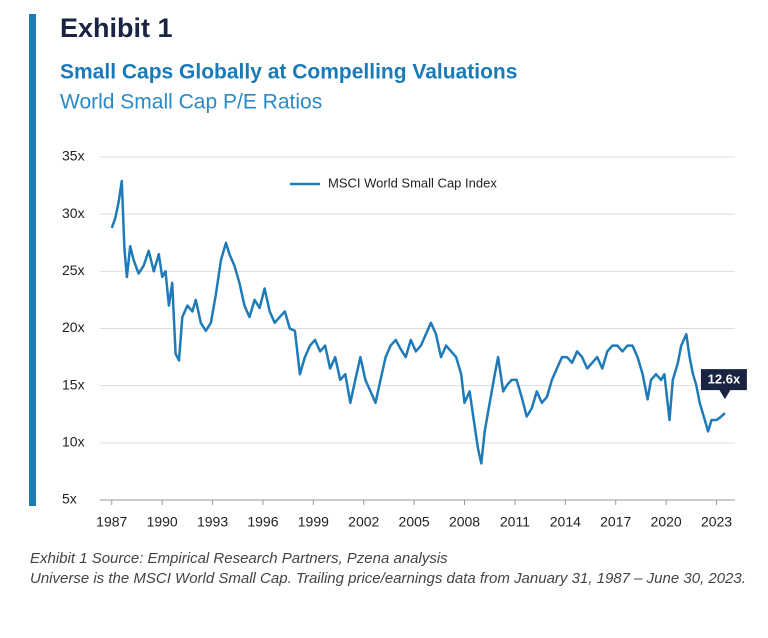 This screenshot has height=638, width=768. What do you see at coordinates (212, 522) in the screenshot?
I see `x-tick-label: 1993` at bounding box center [212, 522].